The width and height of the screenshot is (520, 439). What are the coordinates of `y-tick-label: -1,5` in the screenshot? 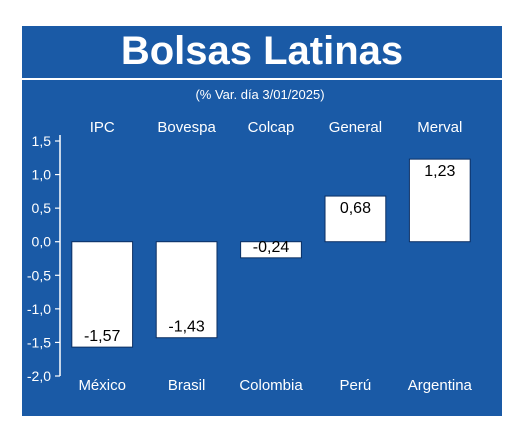 It's located at (39, 342).